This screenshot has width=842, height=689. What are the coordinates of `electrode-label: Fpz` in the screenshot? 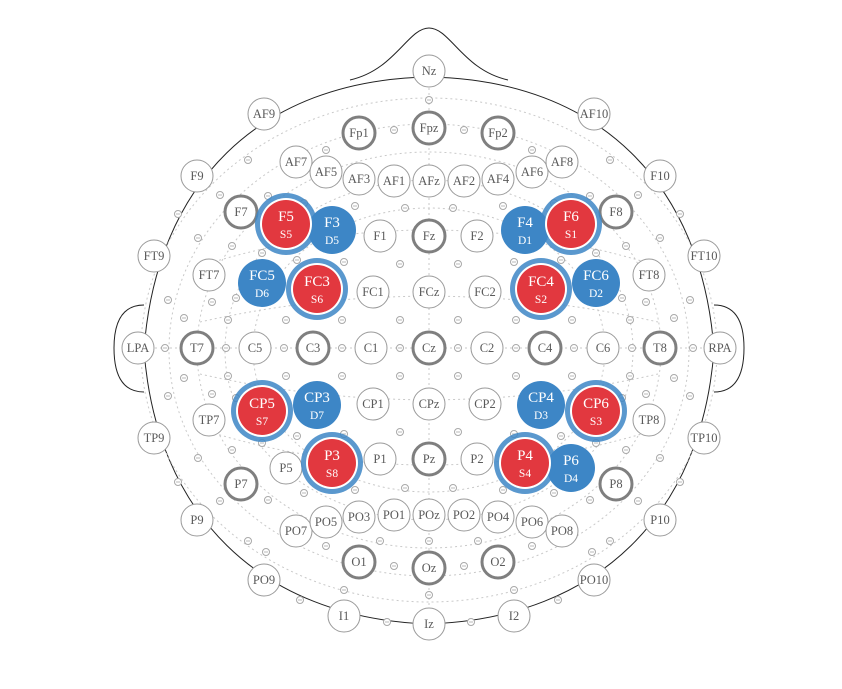 It's located at (429, 128).